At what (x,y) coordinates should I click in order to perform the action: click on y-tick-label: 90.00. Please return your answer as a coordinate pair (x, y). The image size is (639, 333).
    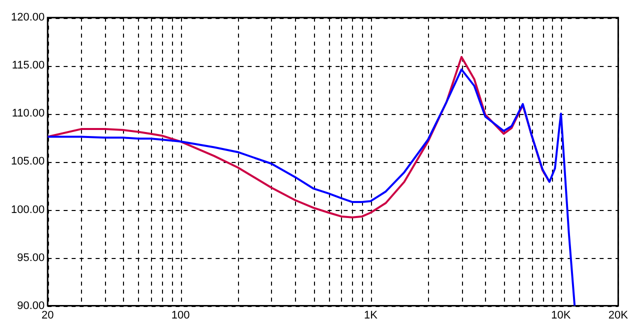
    Looking at the image, I should click on (31, 306).